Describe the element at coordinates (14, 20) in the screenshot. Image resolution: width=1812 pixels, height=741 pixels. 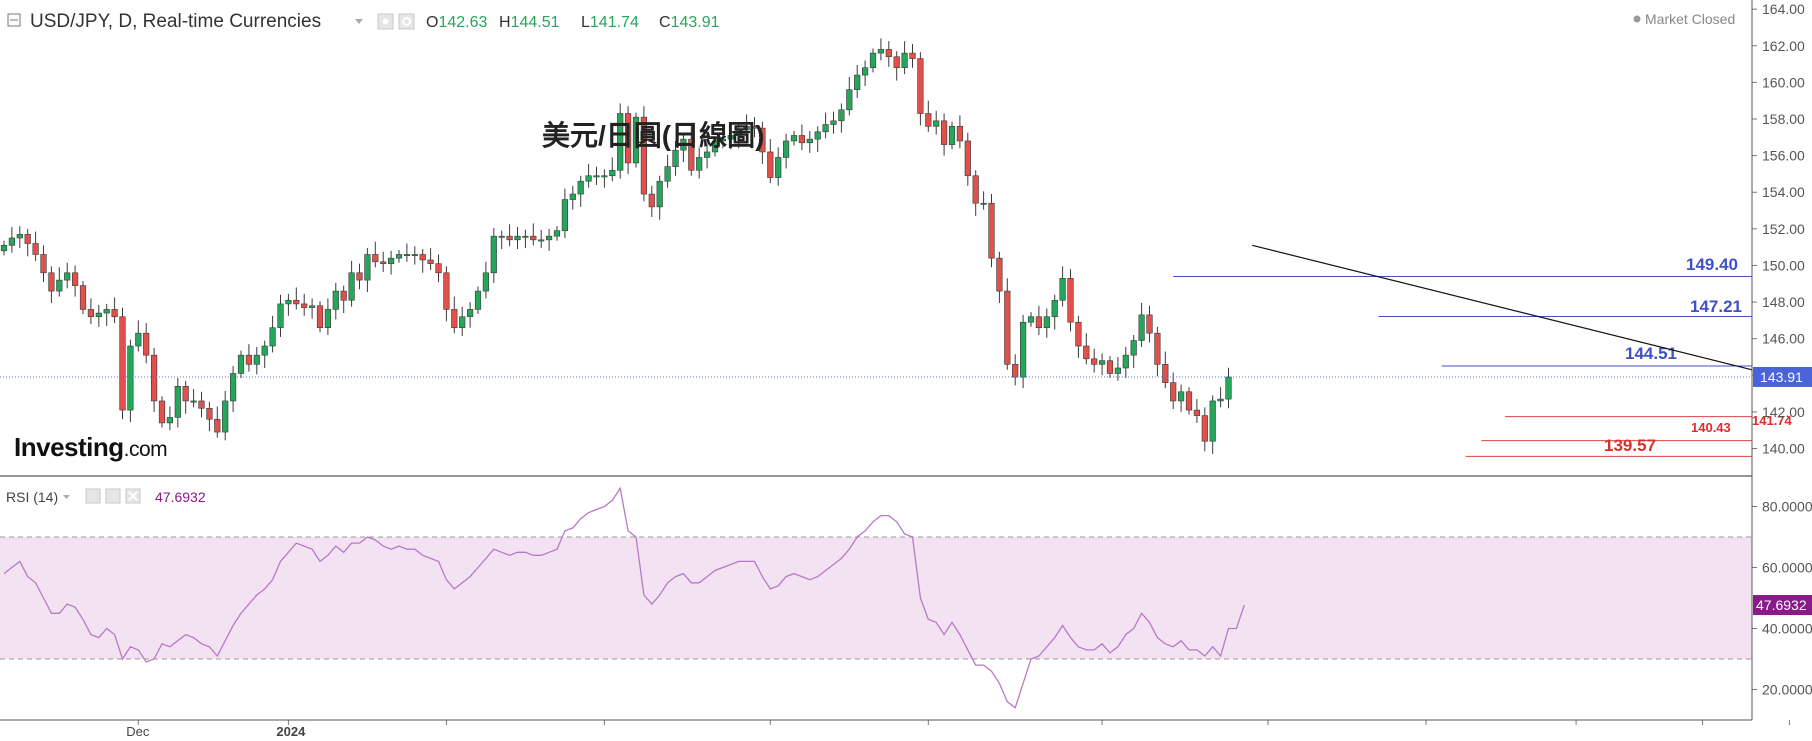
I see `collapse-icon` at that location.